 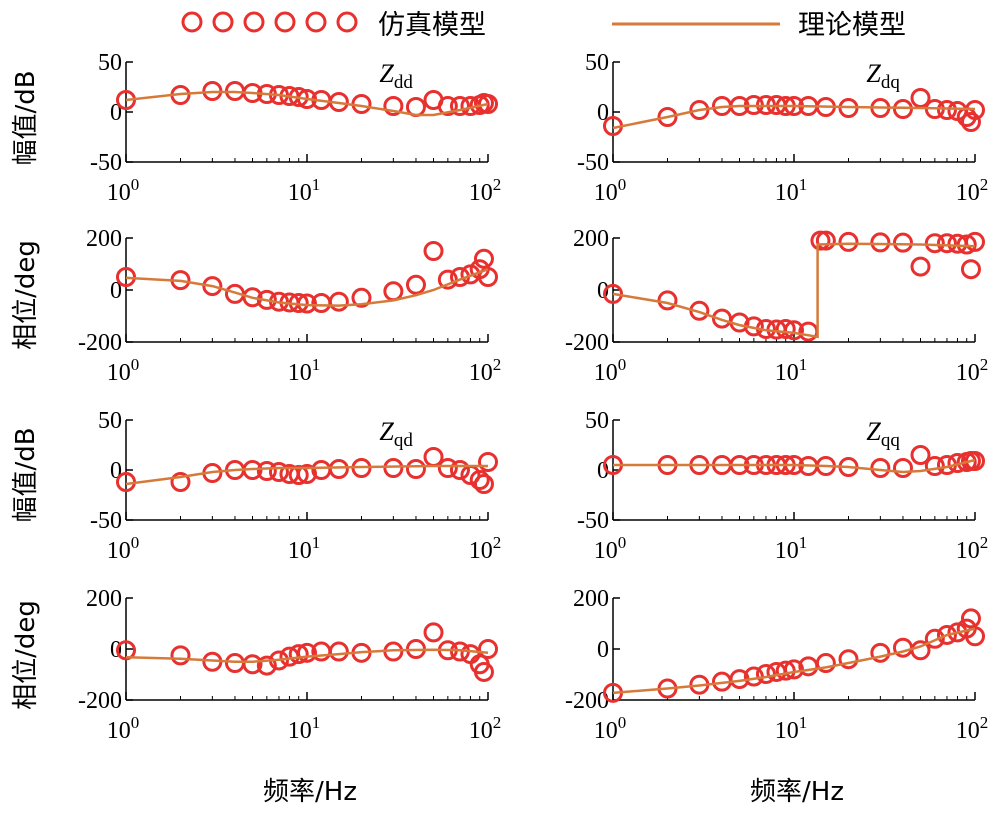 What do you see at coordinates (310, 792) in the screenshot?
I see `x-axis-title-left: 频率/Hz` at bounding box center [310, 792].